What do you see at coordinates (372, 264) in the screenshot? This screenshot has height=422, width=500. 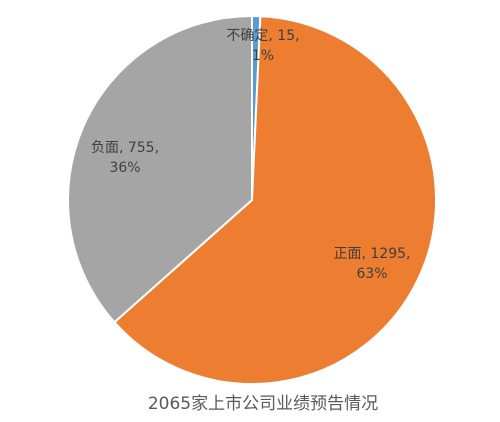 I see `data-label-2: 正面, 1295, 63%` at bounding box center [372, 264].